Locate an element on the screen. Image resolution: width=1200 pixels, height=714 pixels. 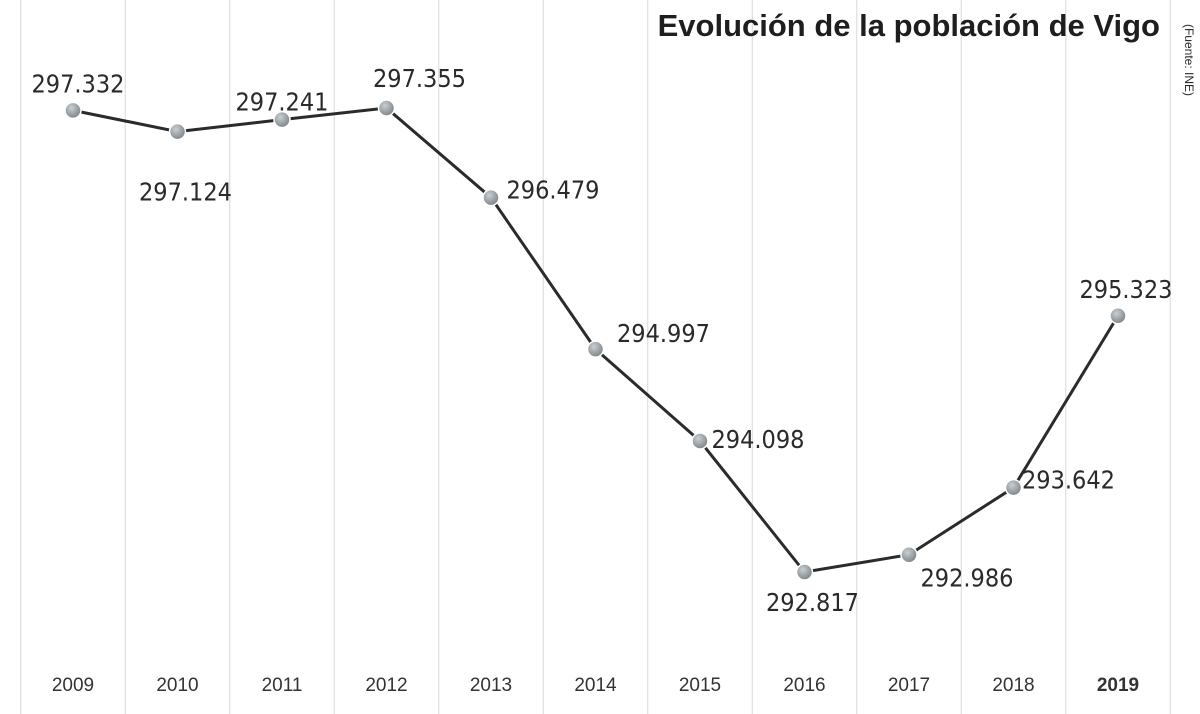
data-label: 297.332 is located at coordinates (78, 83).